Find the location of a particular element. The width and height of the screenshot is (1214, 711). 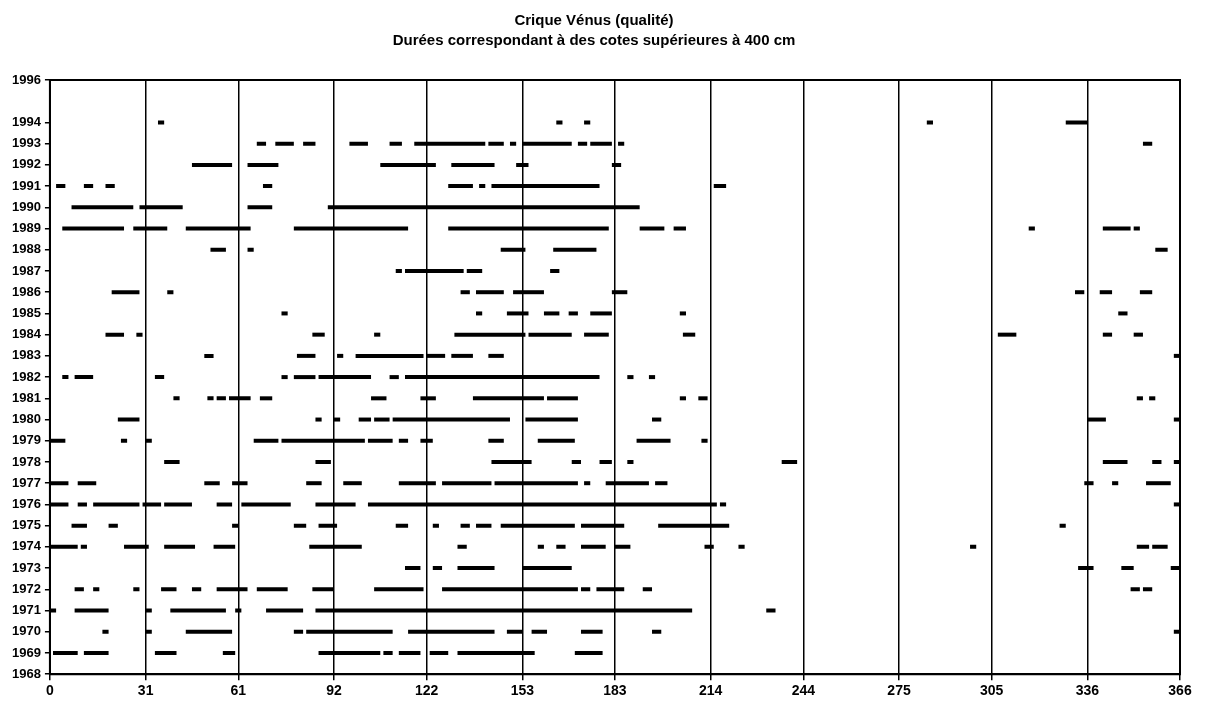

y-tick-label: 1975 is located at coordinates (26, 525).